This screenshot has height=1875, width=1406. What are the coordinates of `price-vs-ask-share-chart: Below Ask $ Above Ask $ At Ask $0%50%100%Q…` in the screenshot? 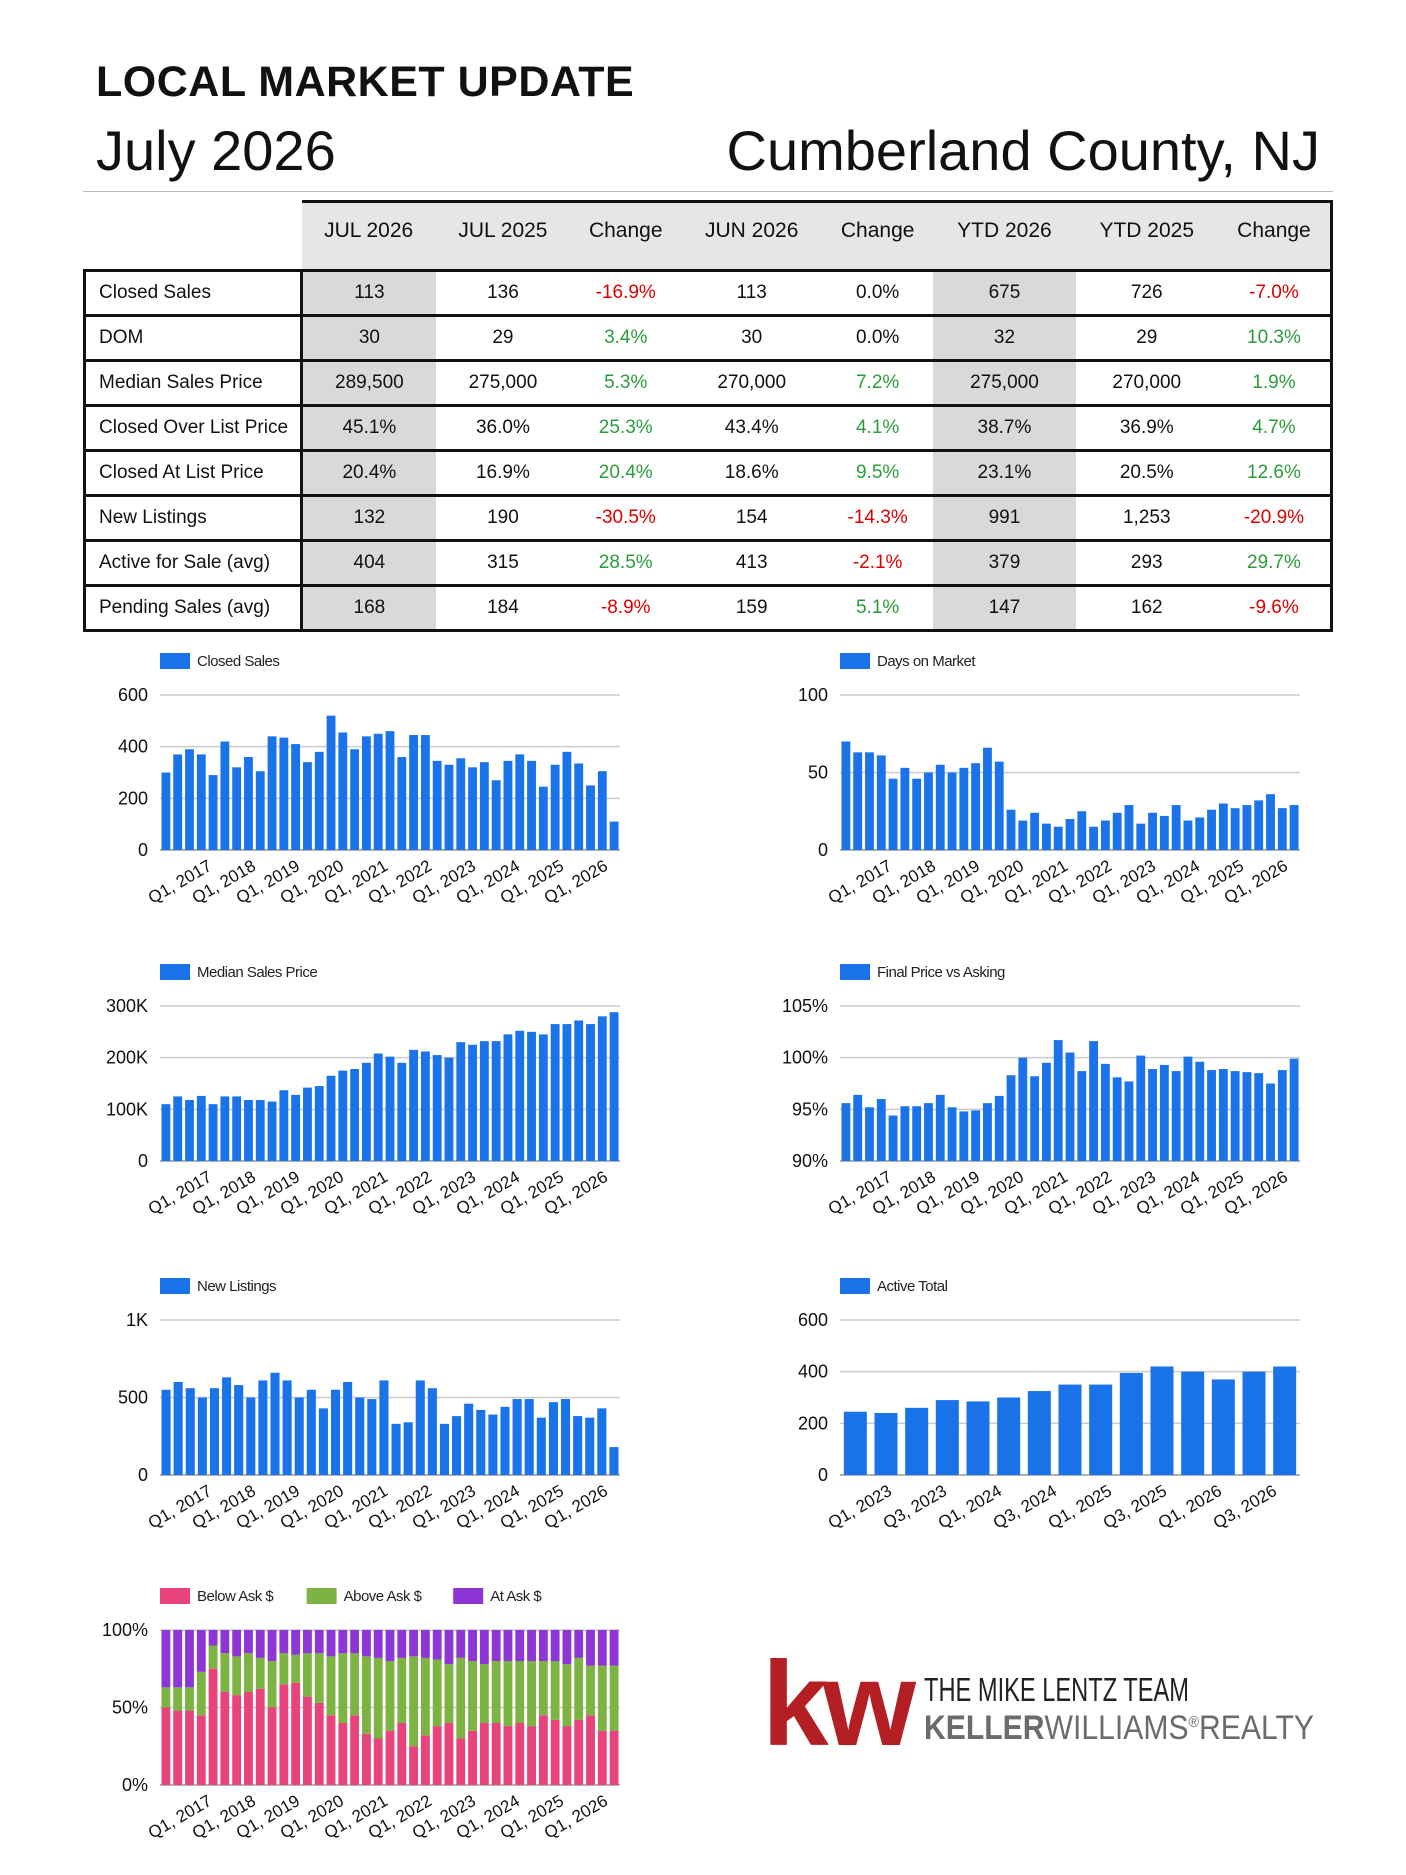 It's located at (361, 1715).